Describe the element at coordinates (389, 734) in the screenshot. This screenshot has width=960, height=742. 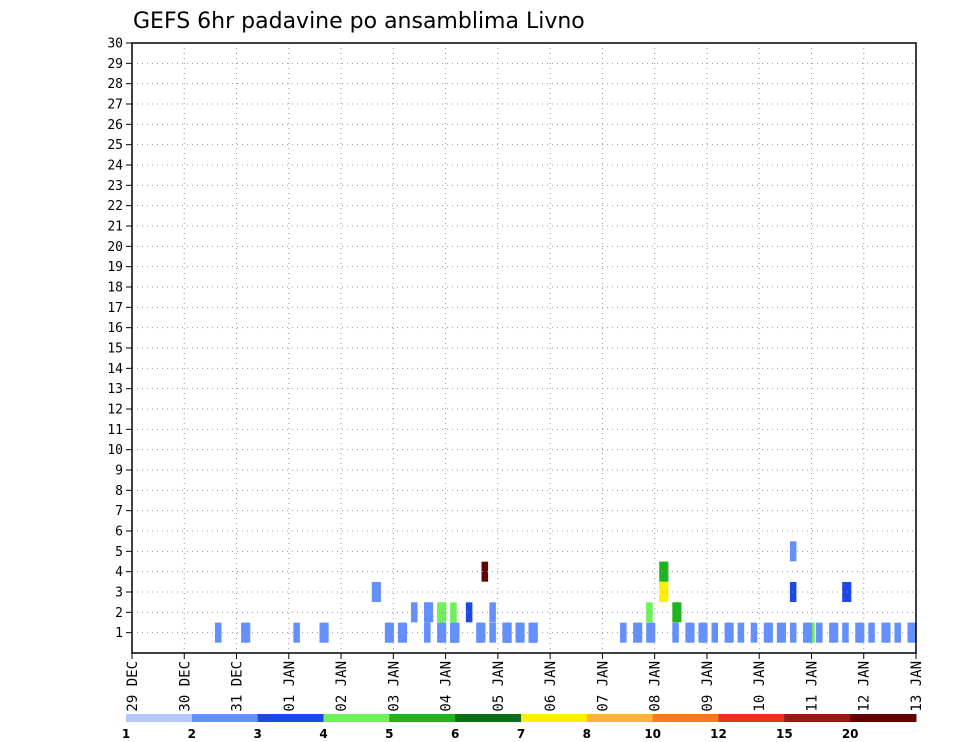
I see `legend-label: 5` at that location.